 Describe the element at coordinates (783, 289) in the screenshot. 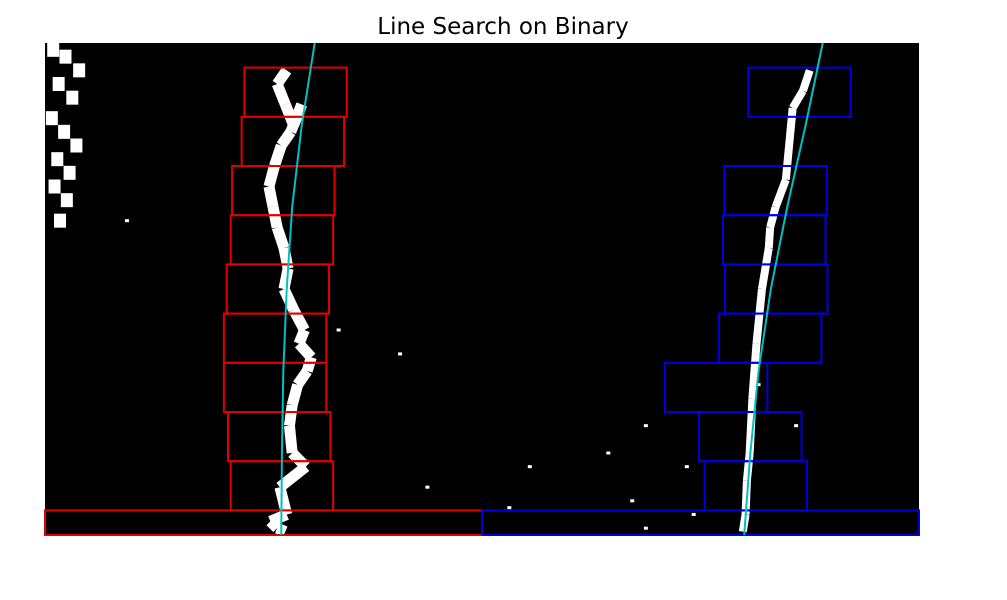

I see `right-fit-line` at that location.